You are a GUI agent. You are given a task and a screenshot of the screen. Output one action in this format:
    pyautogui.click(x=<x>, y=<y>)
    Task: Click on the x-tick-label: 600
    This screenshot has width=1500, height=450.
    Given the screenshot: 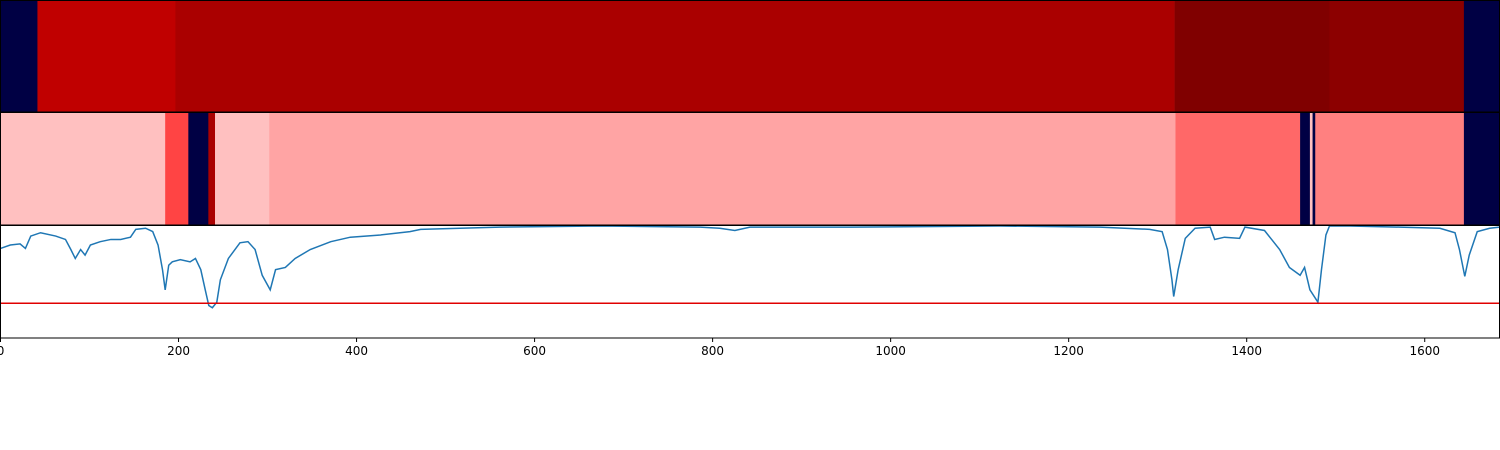 What is the action you would take?
    pyautogui.click(x=534, y=351)
    